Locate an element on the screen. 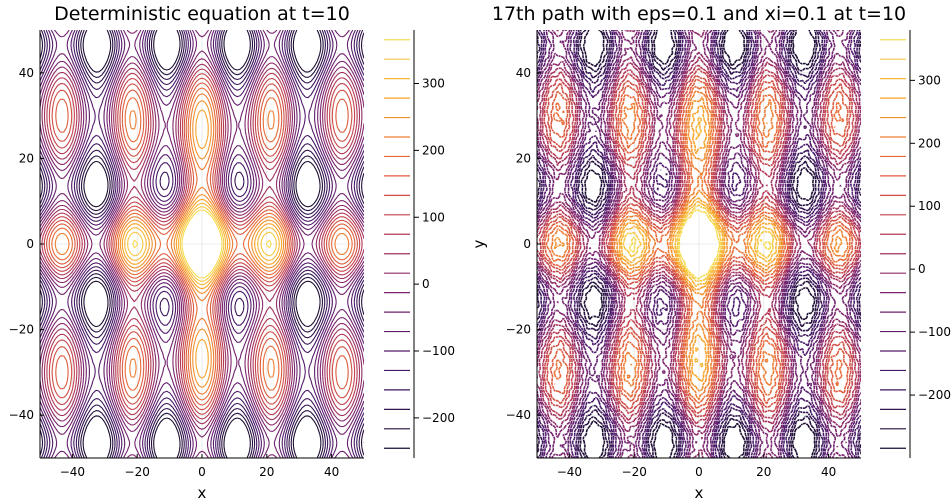 This screenshot has width=952, height=498. left-y-tick-labels: −40 −20 0 20 40 is located at coordinates (21, 244).